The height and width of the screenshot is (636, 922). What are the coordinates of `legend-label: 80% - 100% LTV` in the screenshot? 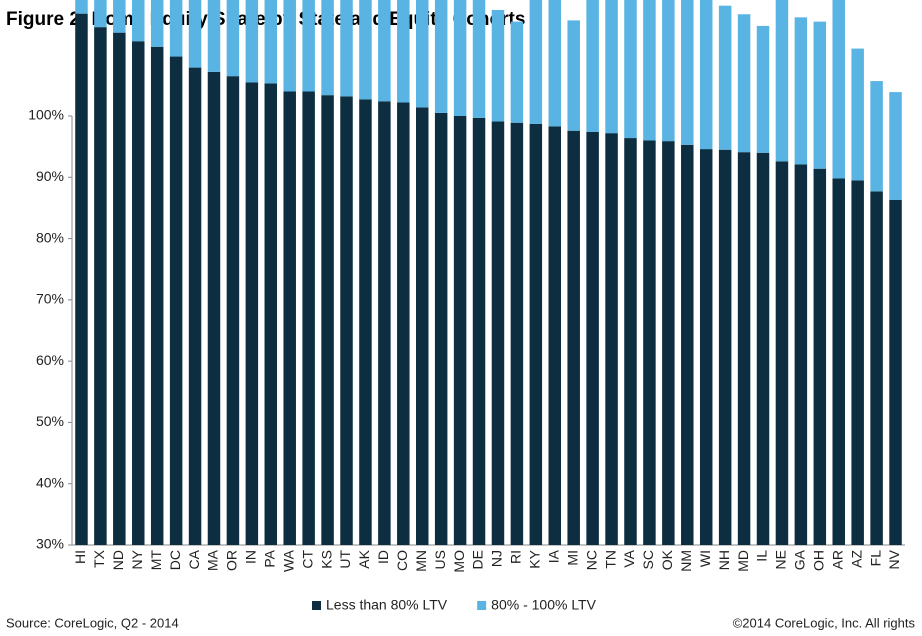 It's located at (543, 605).